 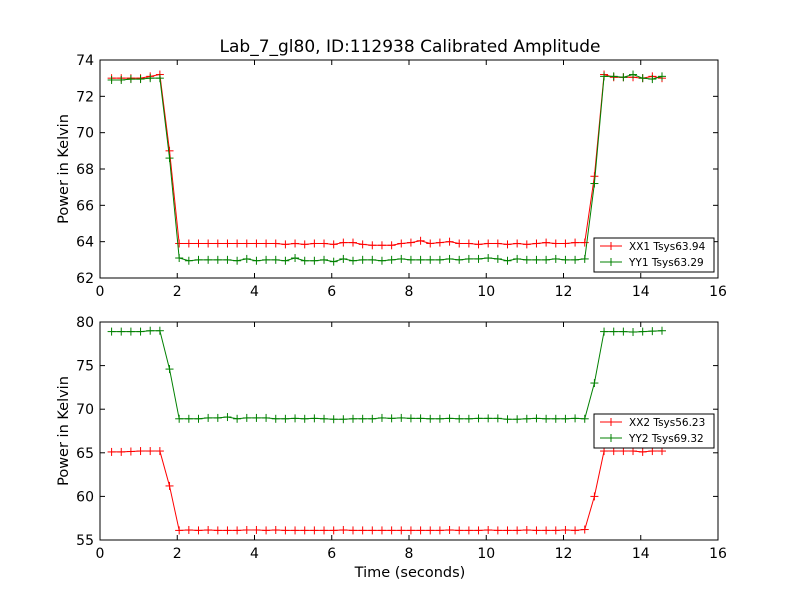 What do you see at coordinates (564, 292) in the screenshot?
I see `x-tick-label: 12` at bounding box center [564, 292].